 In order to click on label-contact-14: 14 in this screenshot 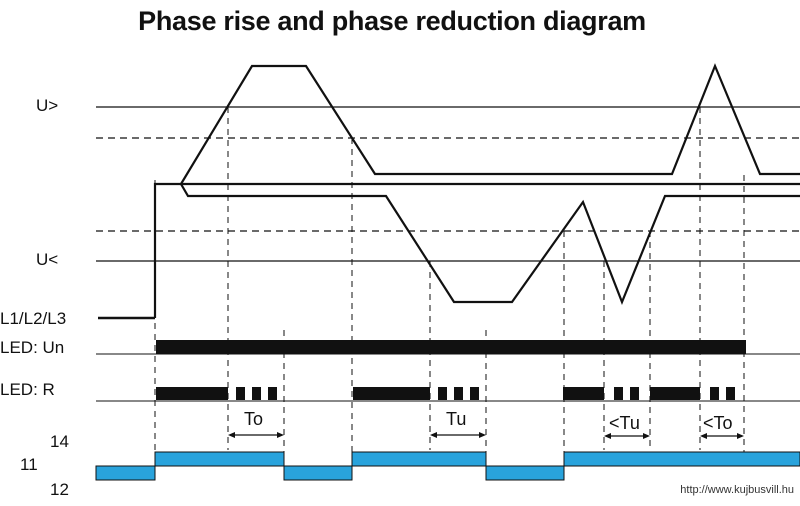, I will do `click(59, 441)`.